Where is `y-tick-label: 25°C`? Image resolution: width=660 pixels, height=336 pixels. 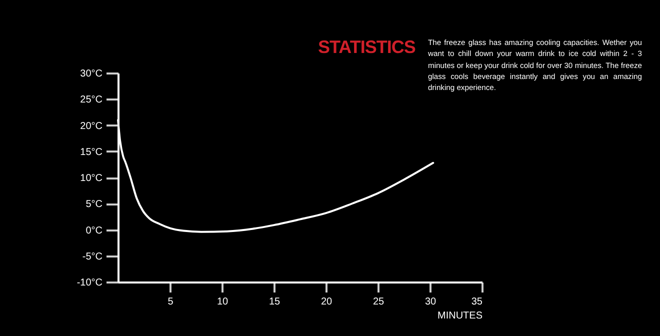 y-tick-label: 25°C is located at coordinates (91, 100).